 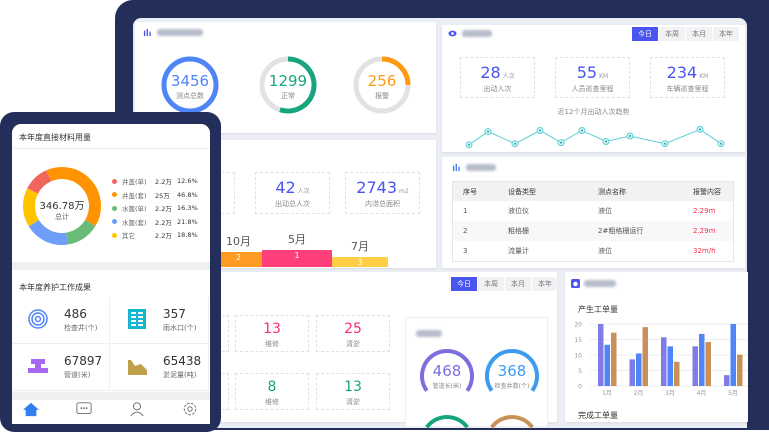 I want to click on pie-chart-icon, so click(x=575, y=283).